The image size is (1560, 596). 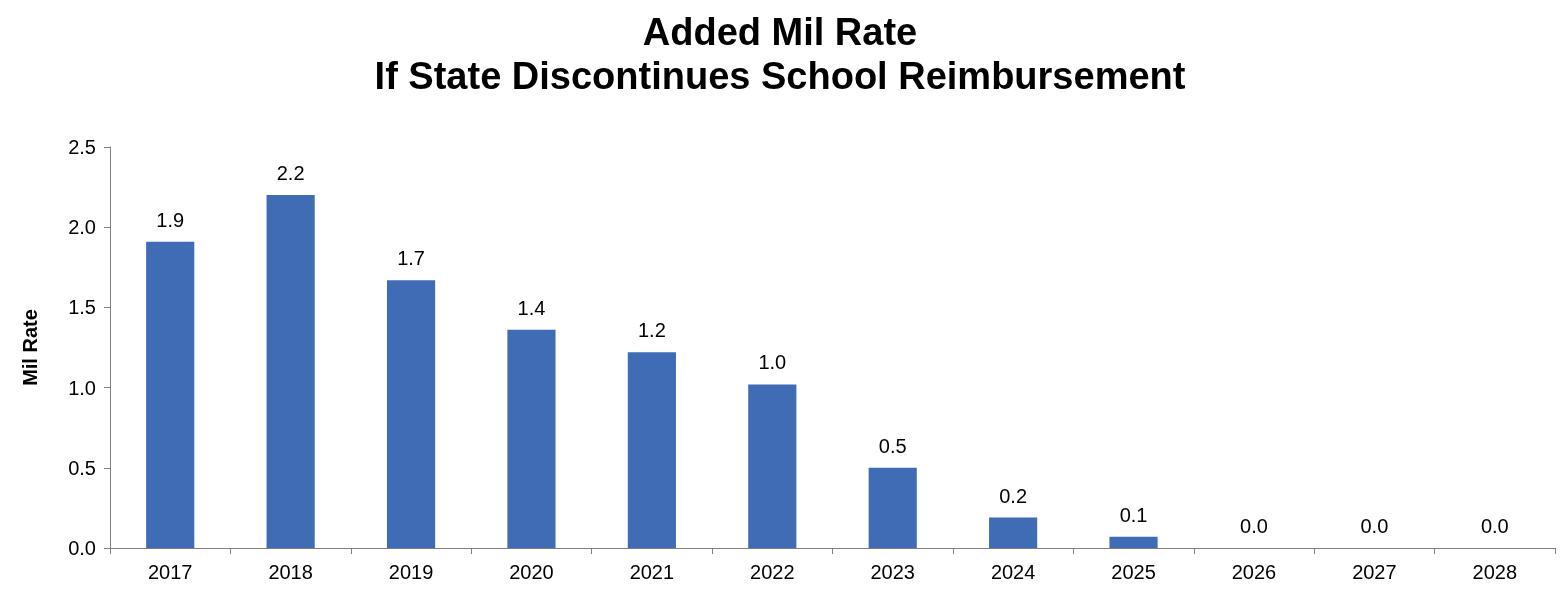 What do you see at coordinates (651, 330) in the screenshot?
I see `data-label: 1.2` at bounding box center [651, 330].